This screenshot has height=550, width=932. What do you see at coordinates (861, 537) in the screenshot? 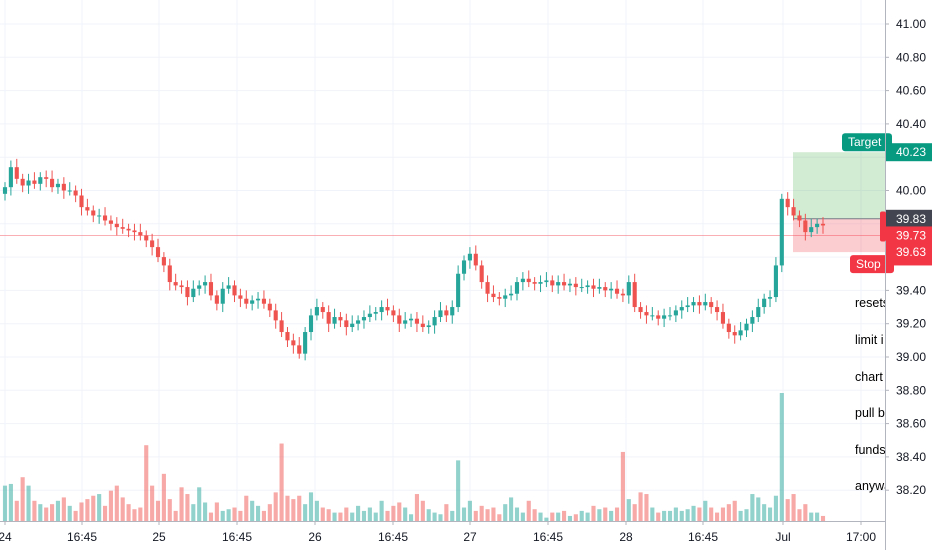
I see `x-tick-label: 17:00` at bounding box center [861, 537].